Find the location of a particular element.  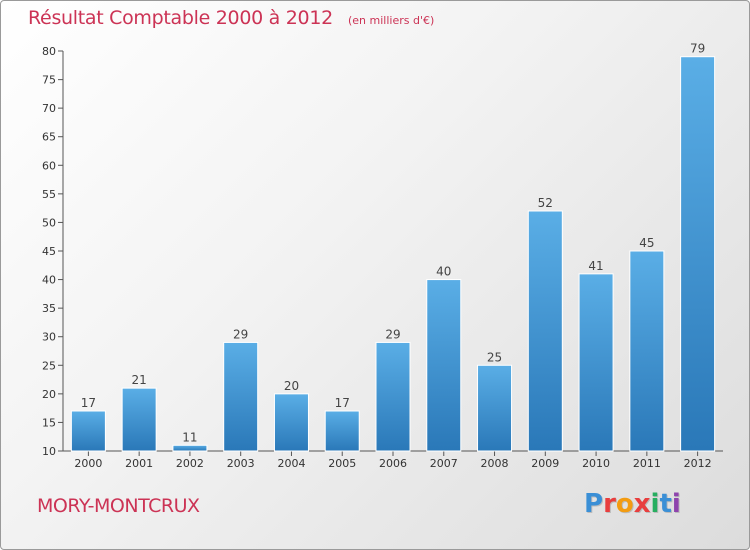

commune-name: MORY-MONTCRUX is located at coordinates (118, 506).